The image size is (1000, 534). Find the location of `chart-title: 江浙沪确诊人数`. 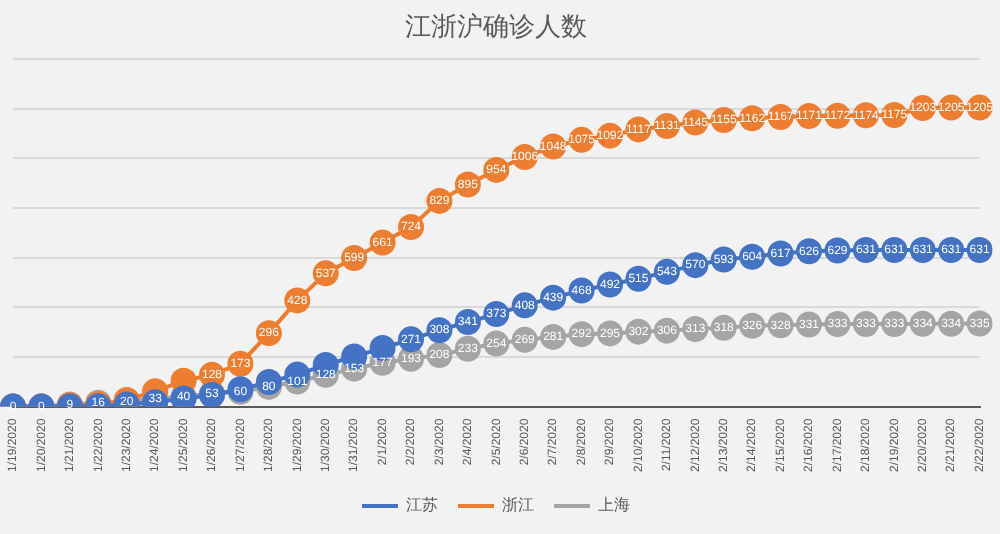

chart-title: 江浙沪确诊人数 is located at coordinates (496, 25).